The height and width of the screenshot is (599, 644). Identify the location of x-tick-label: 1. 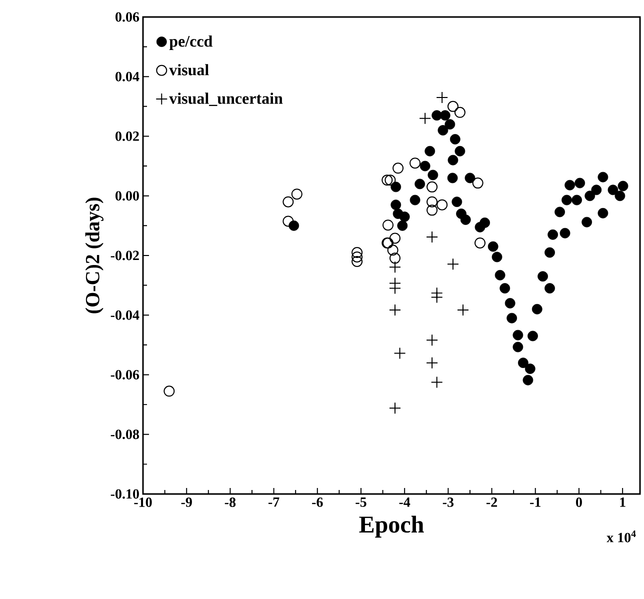
(623, 502).